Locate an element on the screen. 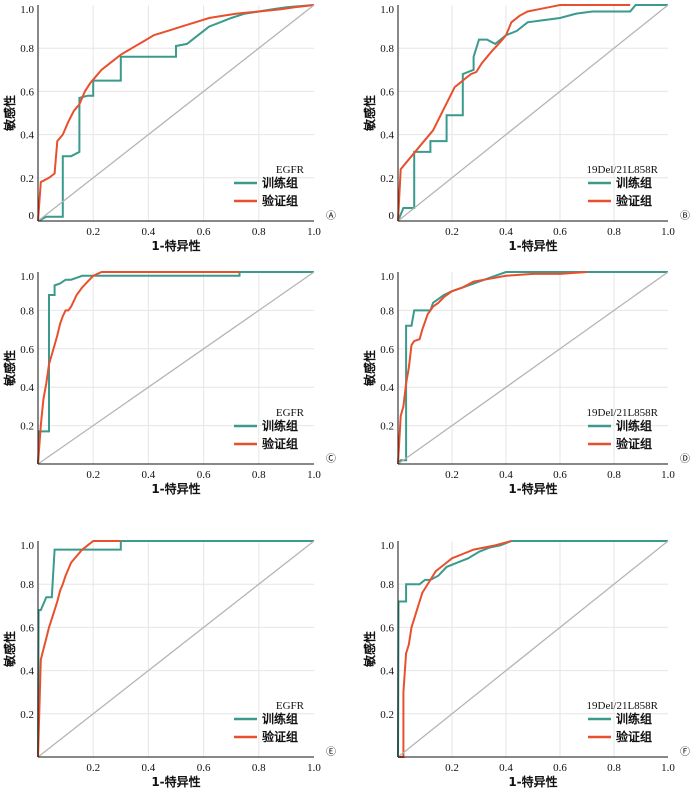 Image resolution: width=700 pixels, height=792 pixels. chart-3-xlabel: 1-特异性 is located at coordinates (175, 488).